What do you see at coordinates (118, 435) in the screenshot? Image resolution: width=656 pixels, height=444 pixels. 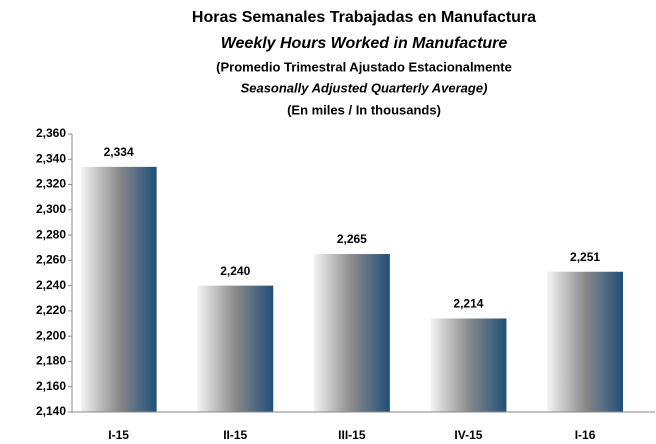 I see `x-tick-label: I-15` at bounding box center [118, 435].